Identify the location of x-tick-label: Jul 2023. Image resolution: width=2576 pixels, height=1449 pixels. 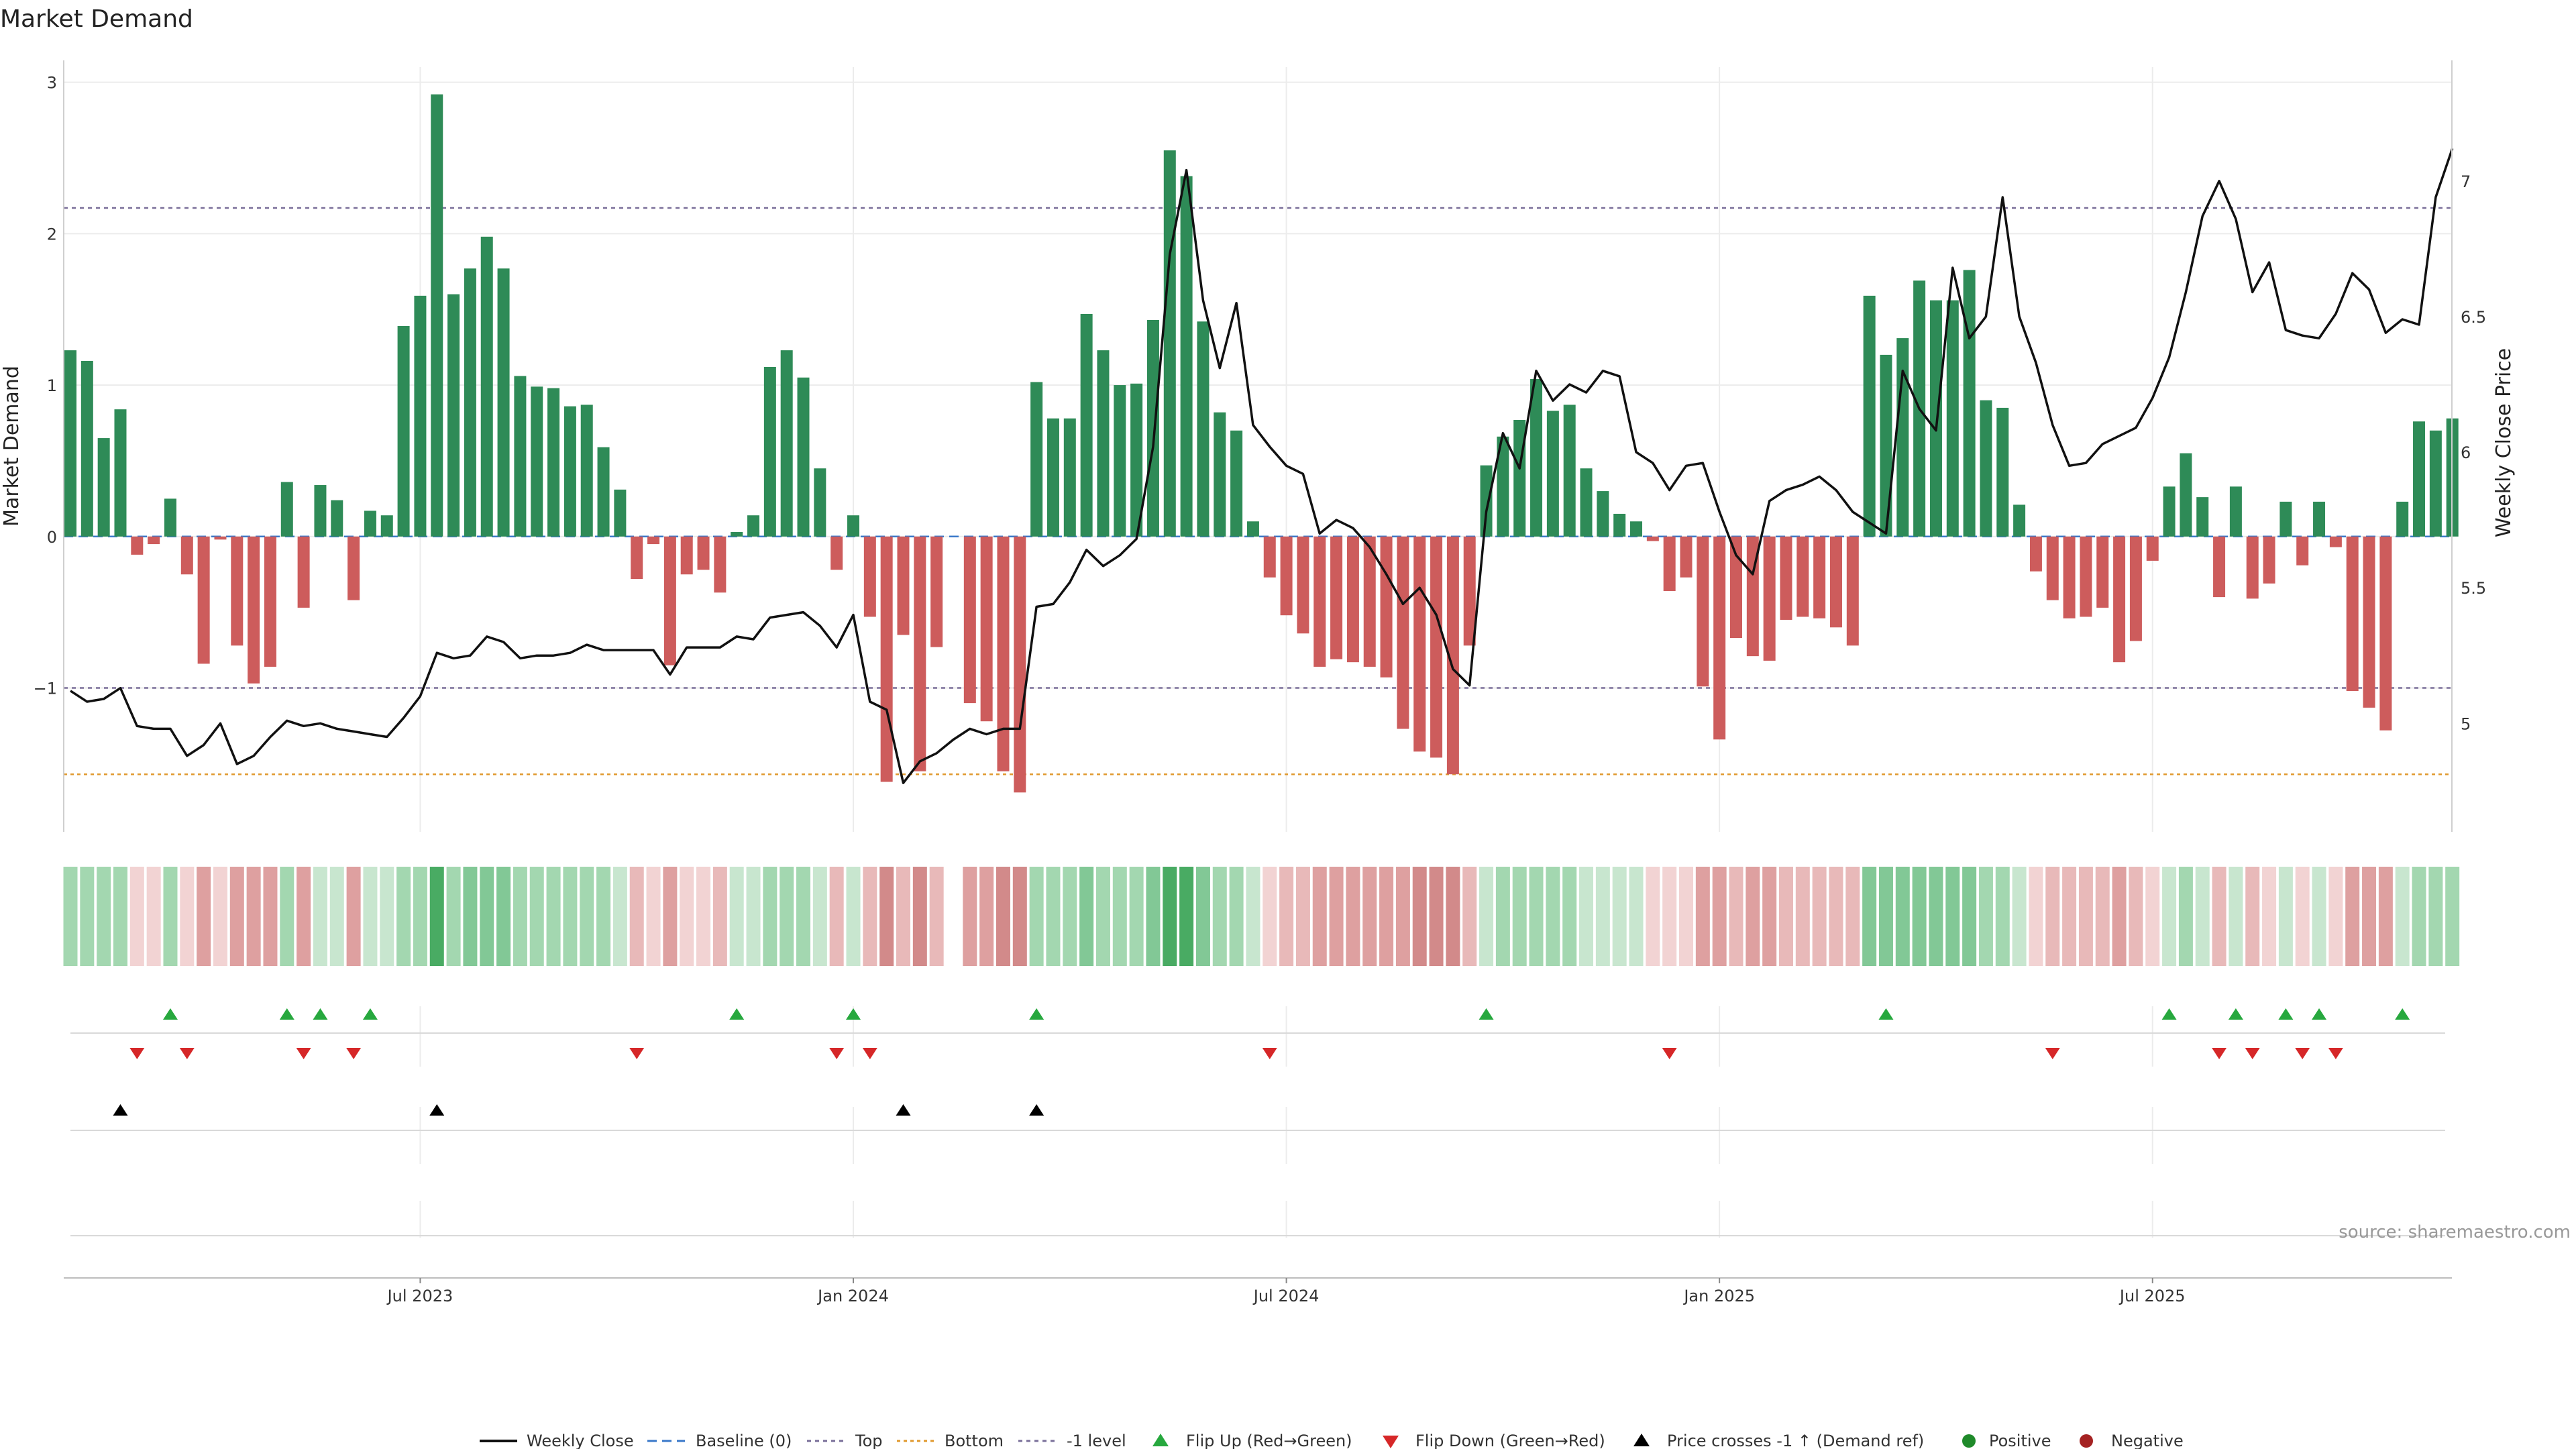
(419, 1296).